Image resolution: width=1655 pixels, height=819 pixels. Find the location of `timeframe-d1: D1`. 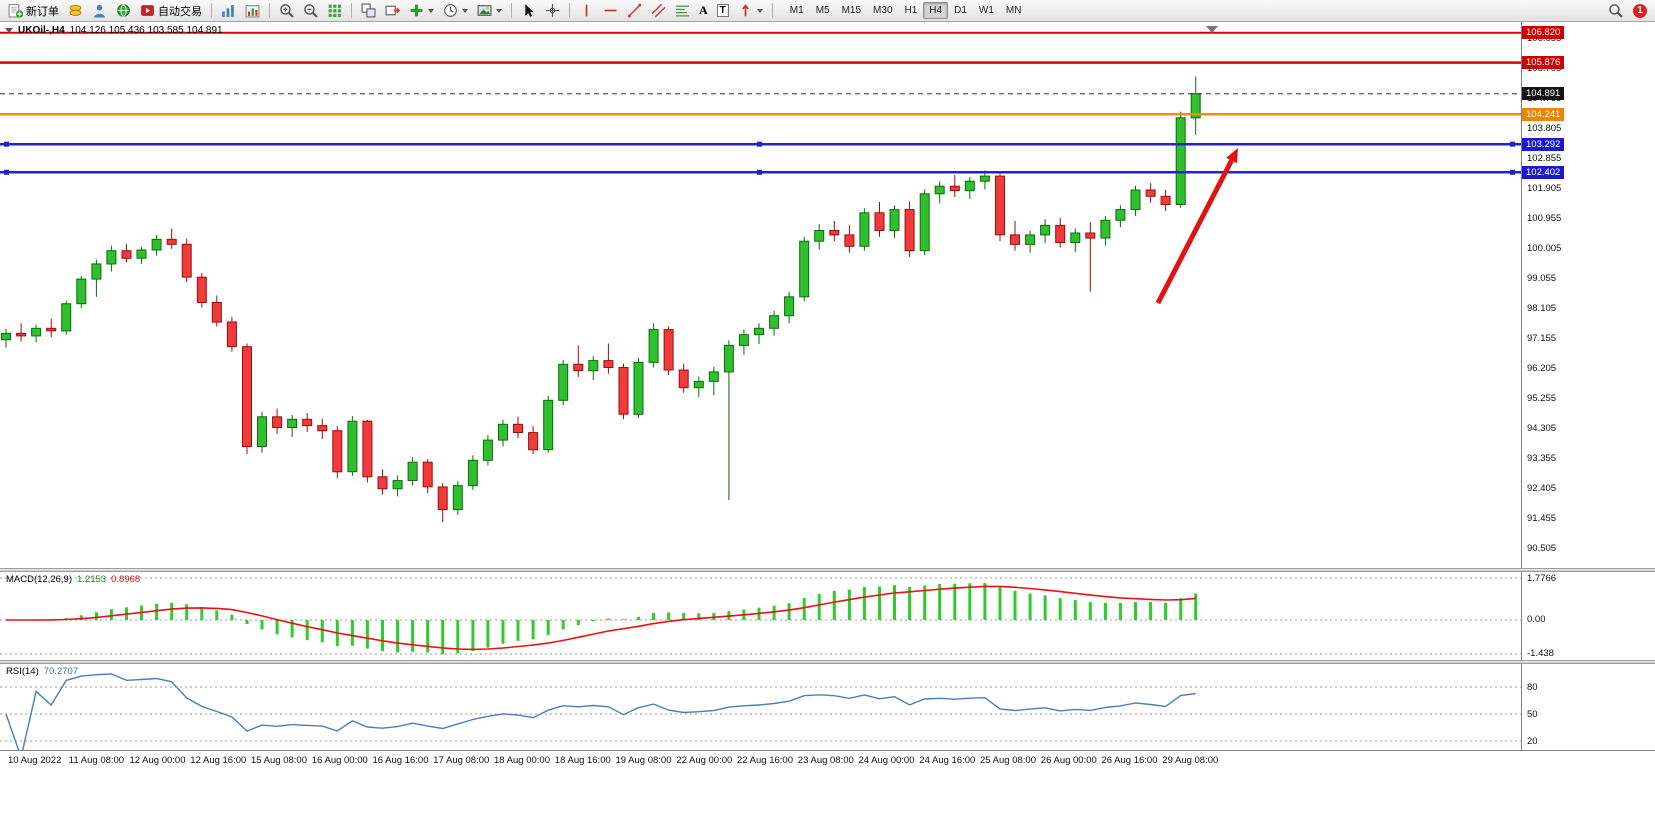

timeframe-d1: D1 is located at coordinates (960, 10).